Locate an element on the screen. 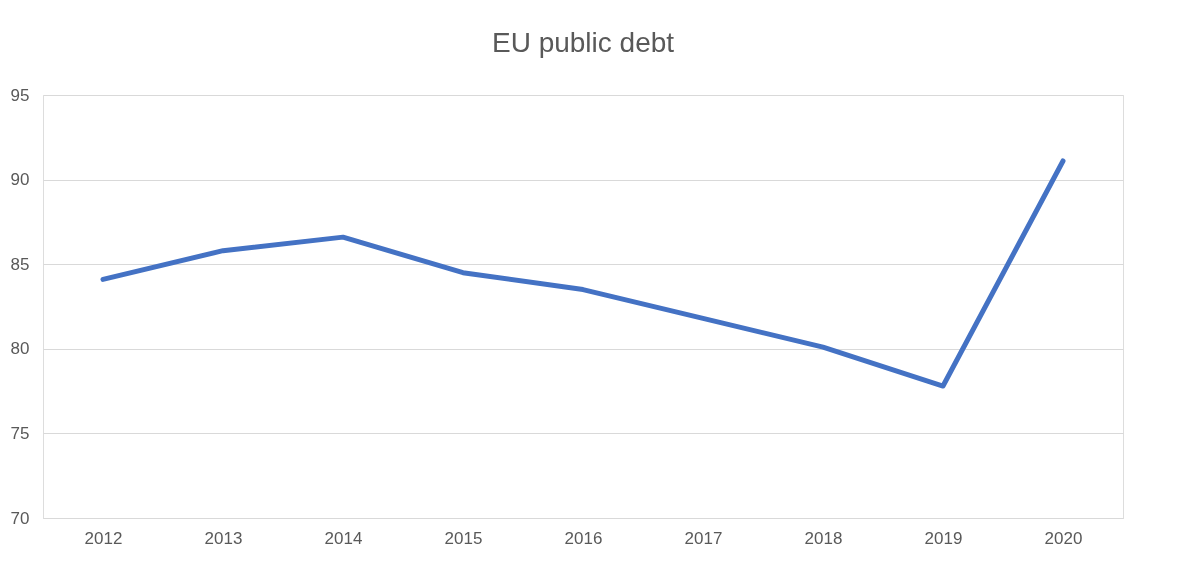  y-tick-label: 90 is located at coordinates (20, 180).